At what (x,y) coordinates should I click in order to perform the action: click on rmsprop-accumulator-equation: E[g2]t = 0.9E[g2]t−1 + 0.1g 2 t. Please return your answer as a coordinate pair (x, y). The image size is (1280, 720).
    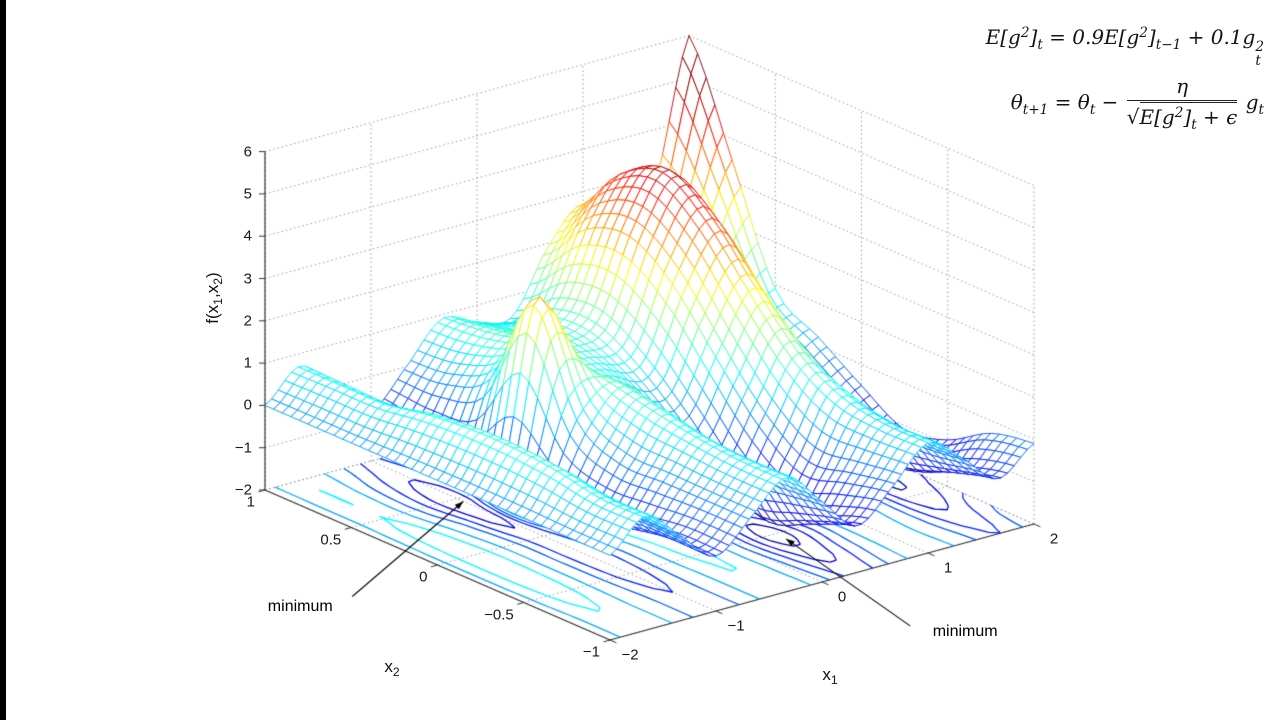
    Looking at the image, I should click on (1125, 46).